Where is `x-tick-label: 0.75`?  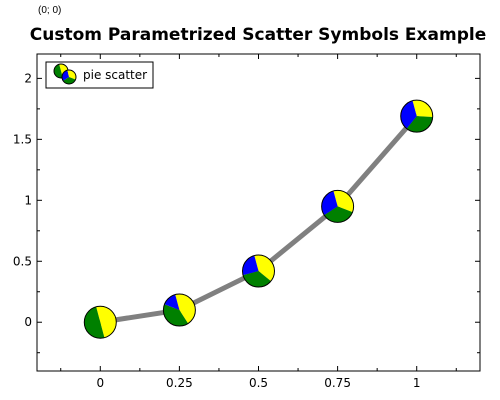 x-tick-label: 0.75 is located at coordinates (337, 383).